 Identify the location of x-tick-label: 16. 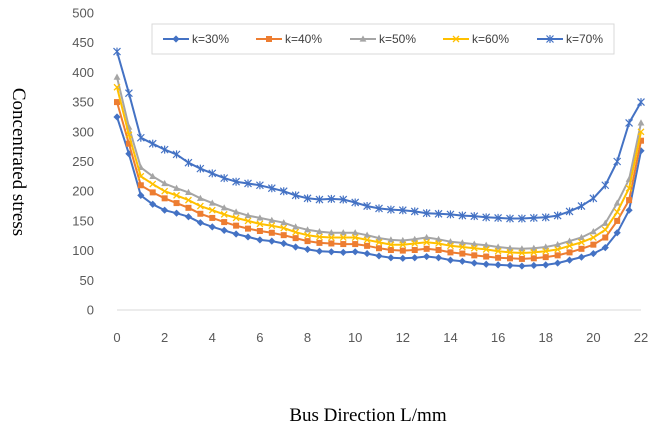
(498, 337).